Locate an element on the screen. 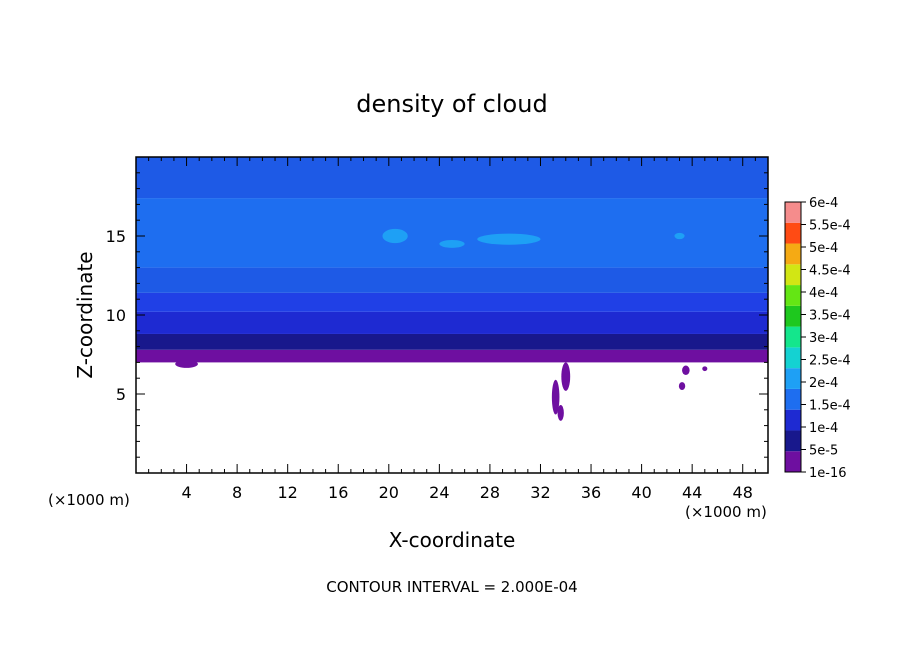 The height and width of the screenshot is (654, 904). x-unit-left: (×1000 m) is located at coordinates (89, 500).